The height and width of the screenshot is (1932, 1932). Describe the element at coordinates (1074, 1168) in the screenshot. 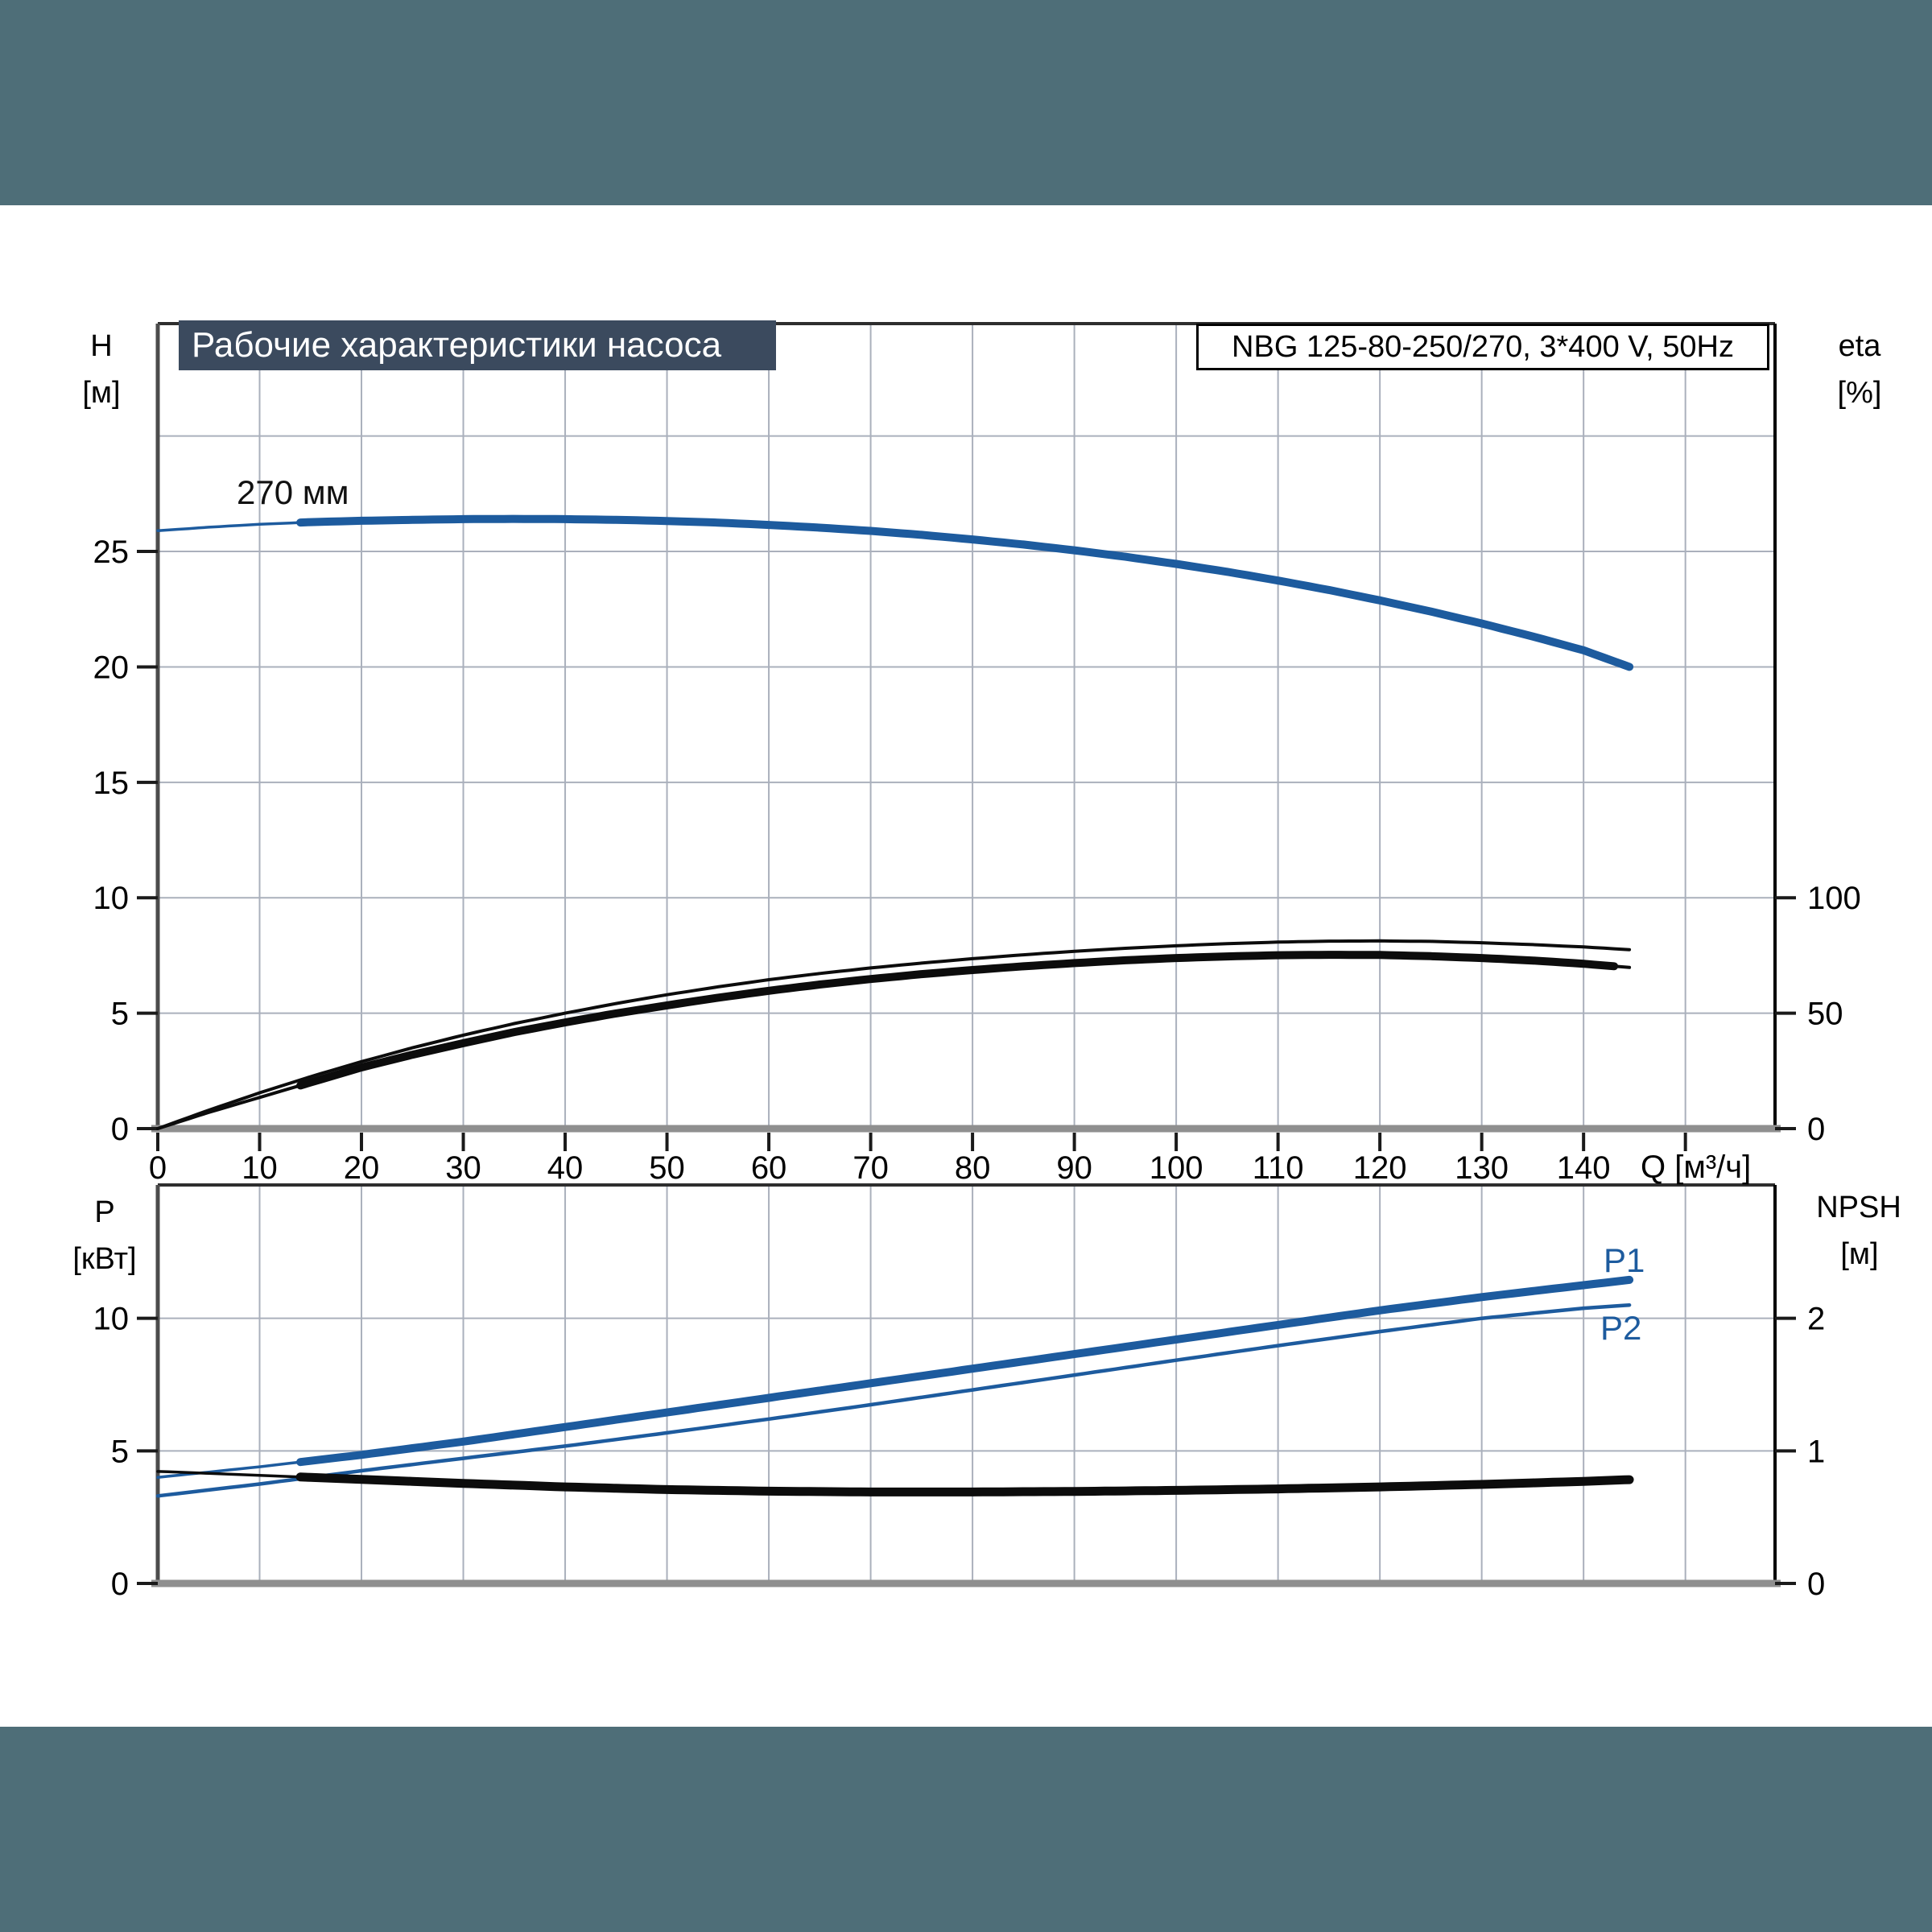

I see `svg-text: 90` at that location.